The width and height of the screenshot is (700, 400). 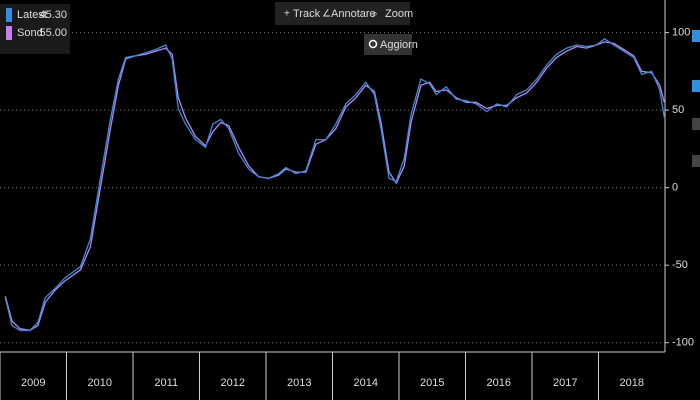 I want to click on annotate-button: Annotare, so click(x=353, y=14).